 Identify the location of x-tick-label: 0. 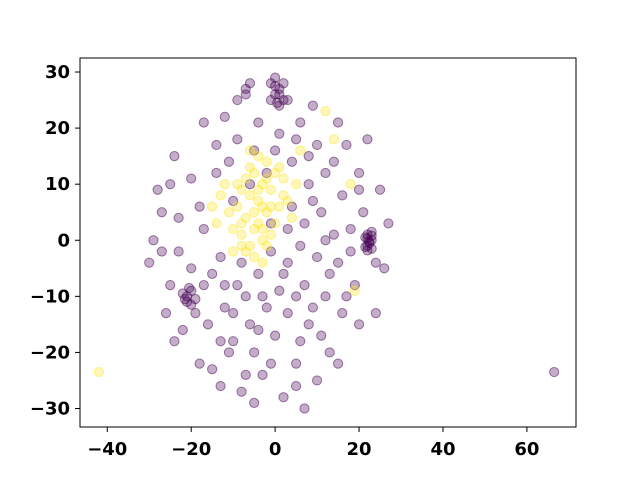
(275, 449).